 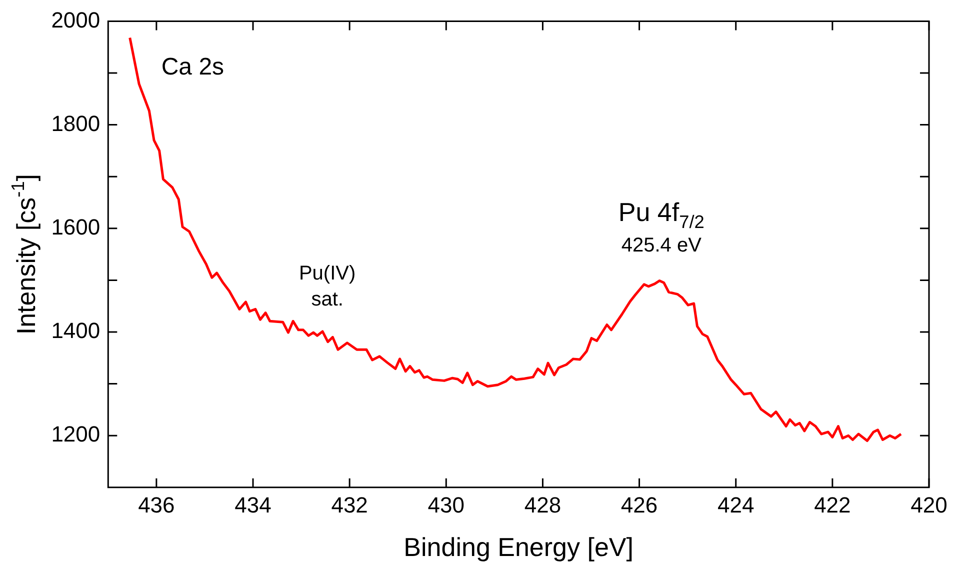 What do you see at coordinates (519, 547) in the screenshot?
I see `x-axis-title: Binding Energy [eV]` at bounding box center [519, 547].